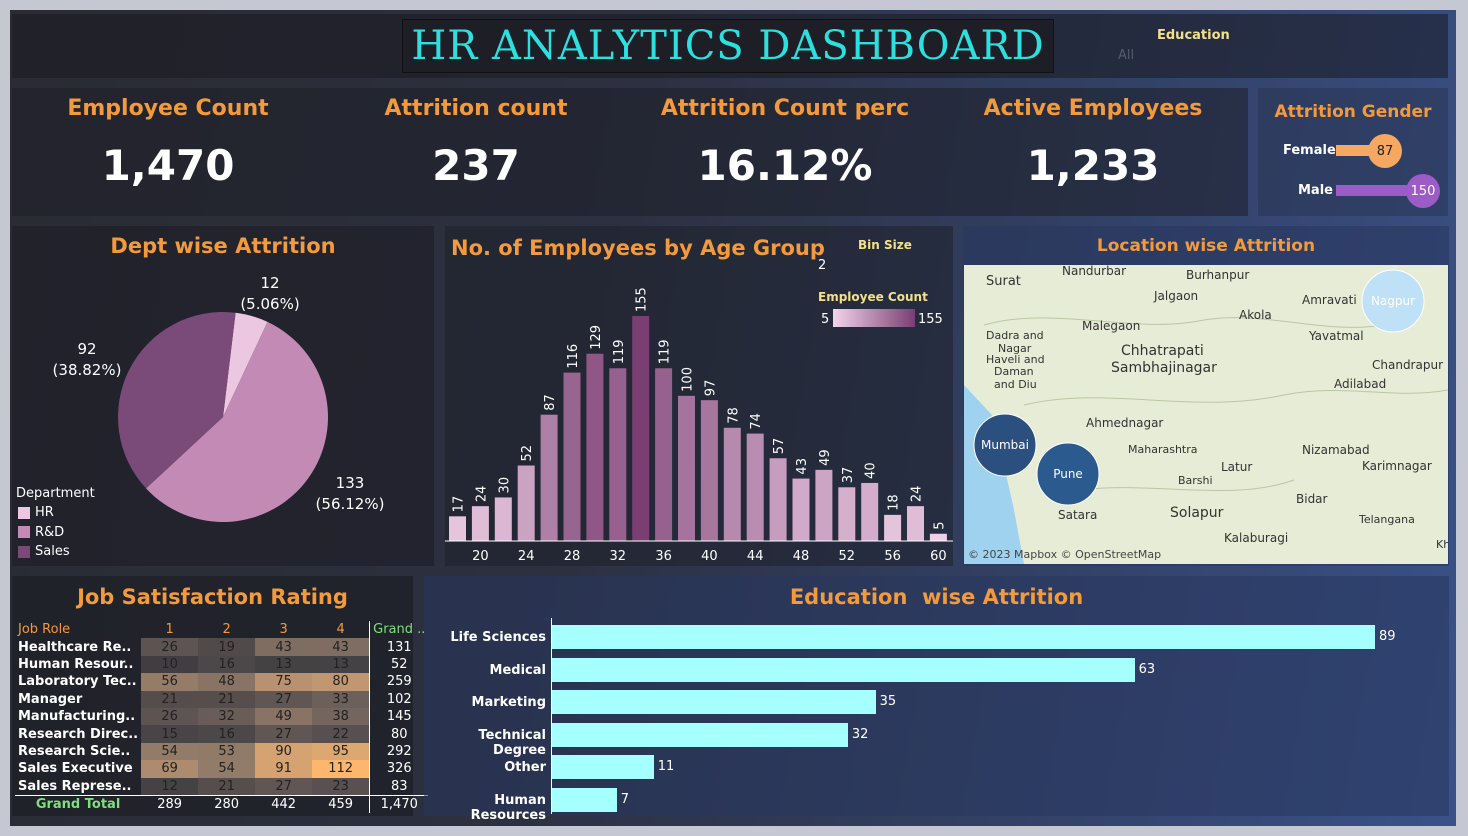  What do you see at coordinates (222, 734) in the screenshot?
I see `table-row: Research Direc.. 15 16 27 22 80` at bounding box center [222, 734].